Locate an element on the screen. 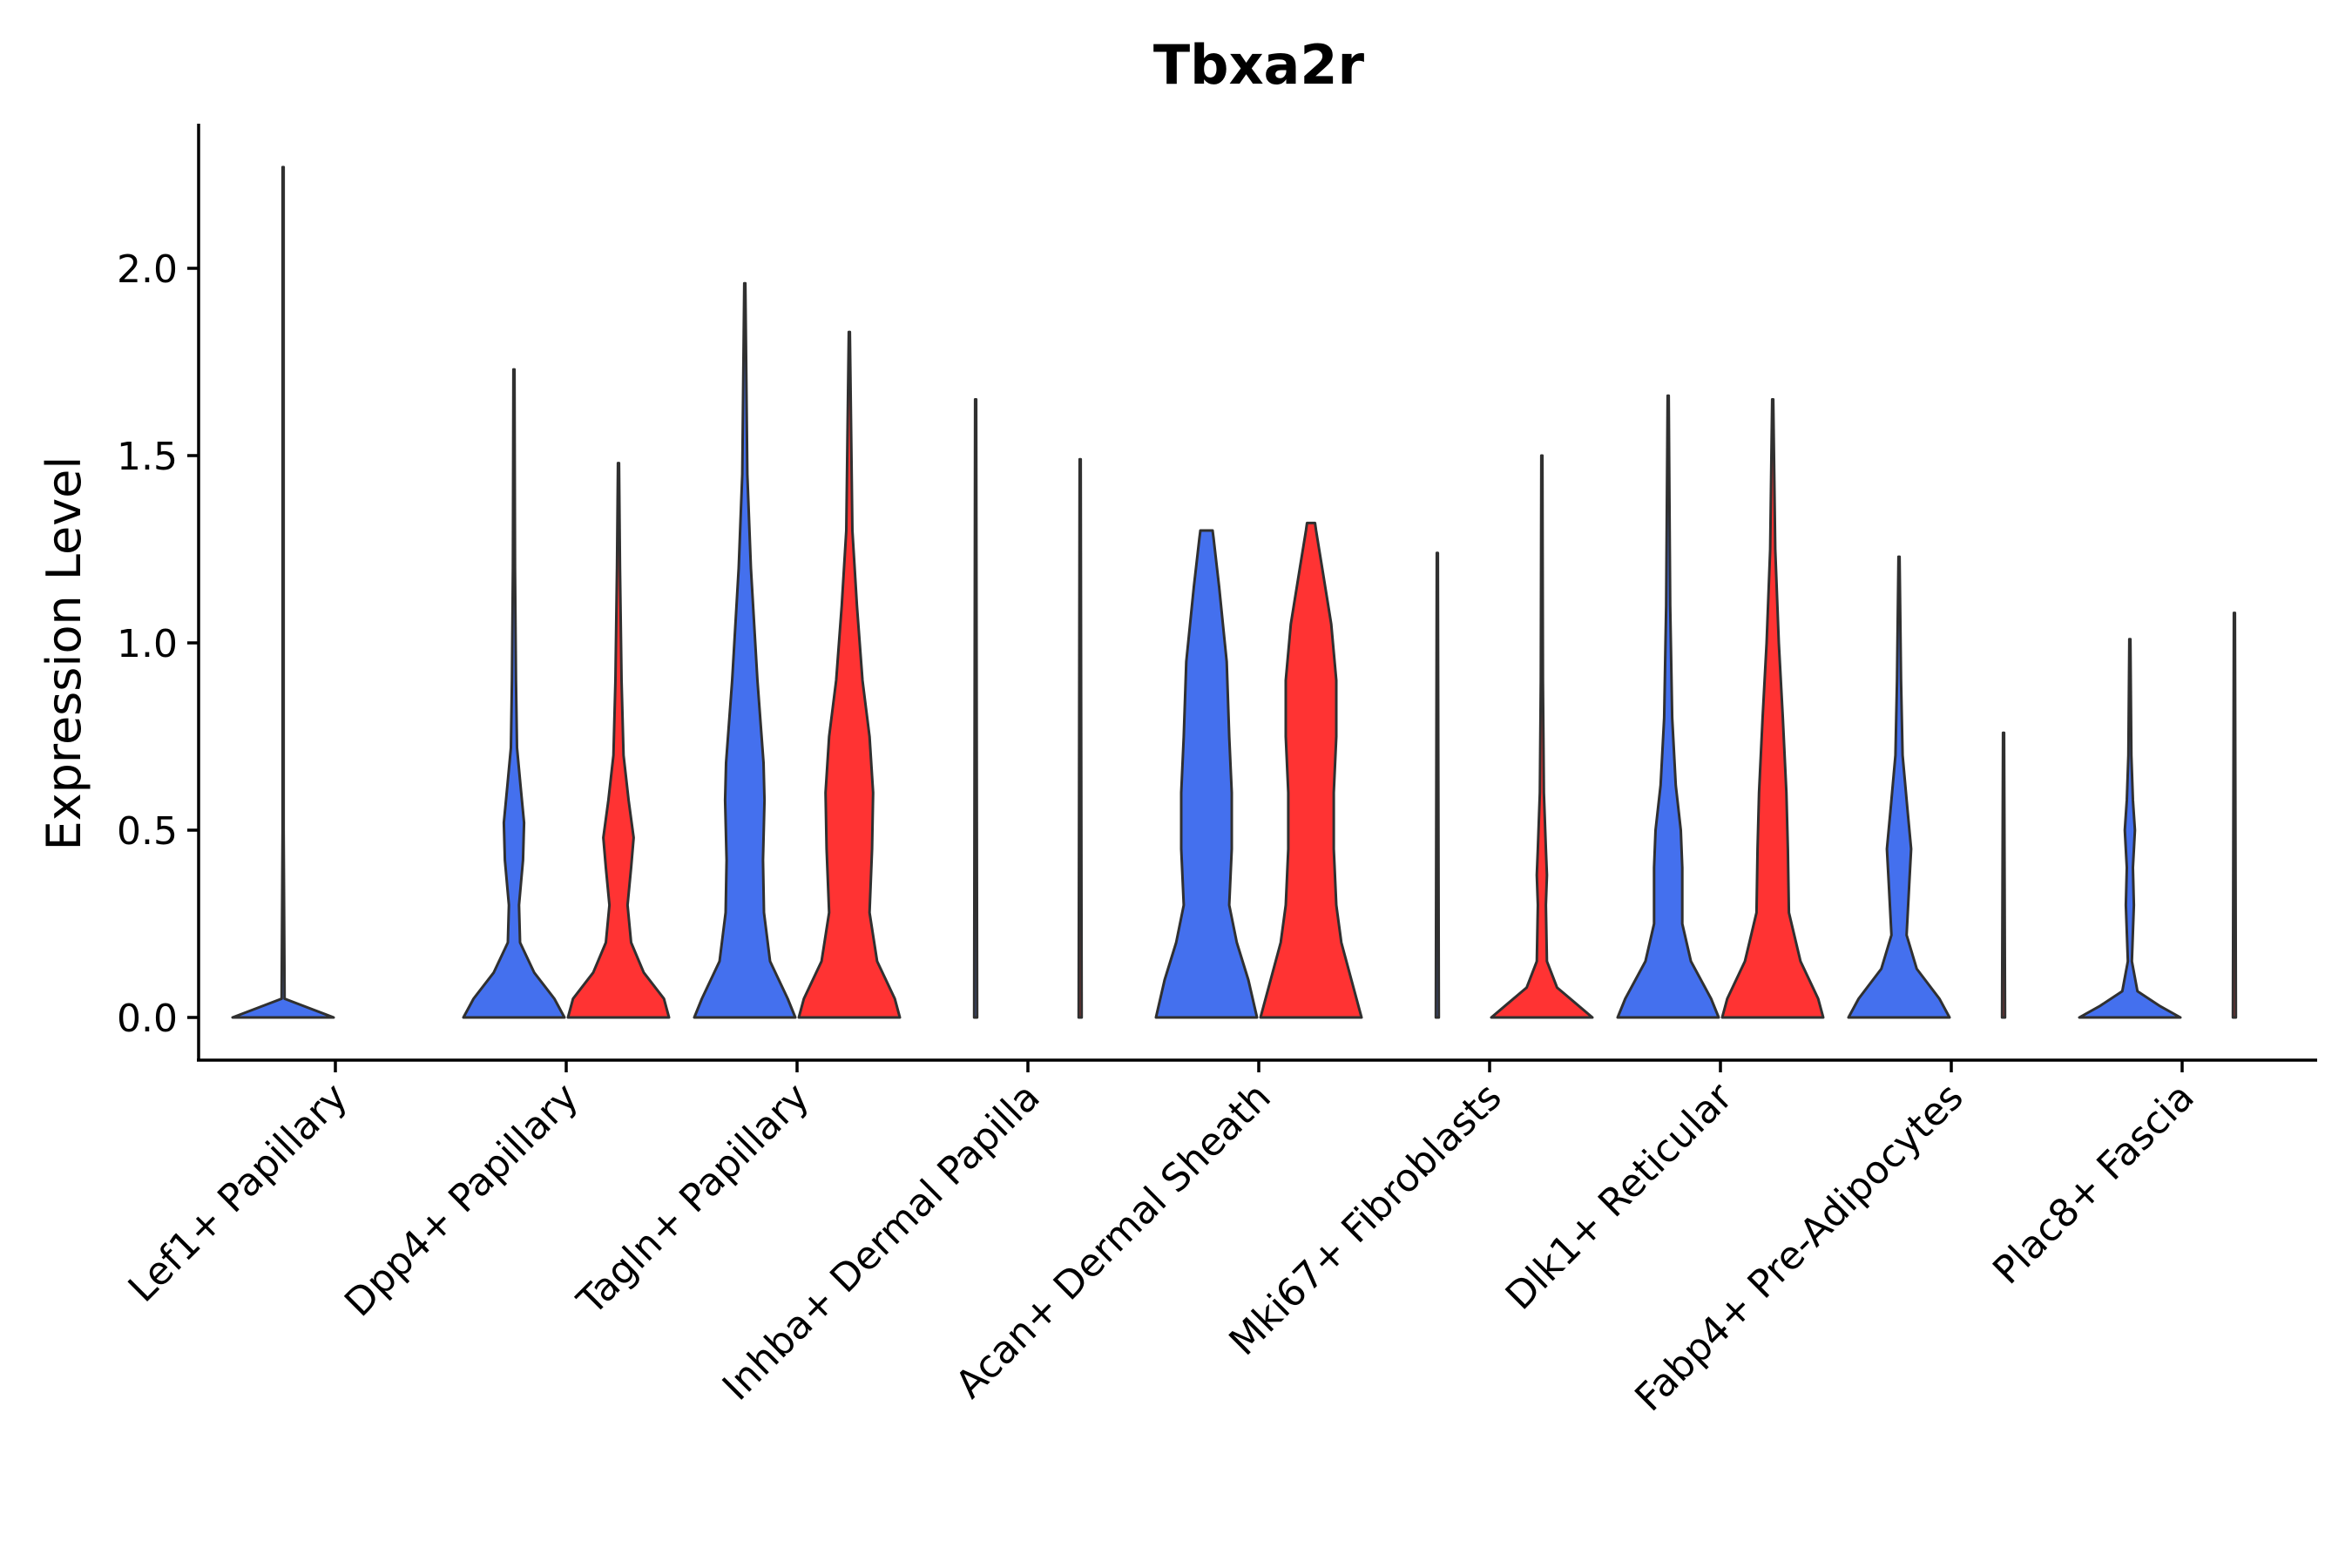 The width and height of the screenshot is (2352, 1568). x-tick-label: Tagln+ Papillary is located at coordinates (693, 1199).